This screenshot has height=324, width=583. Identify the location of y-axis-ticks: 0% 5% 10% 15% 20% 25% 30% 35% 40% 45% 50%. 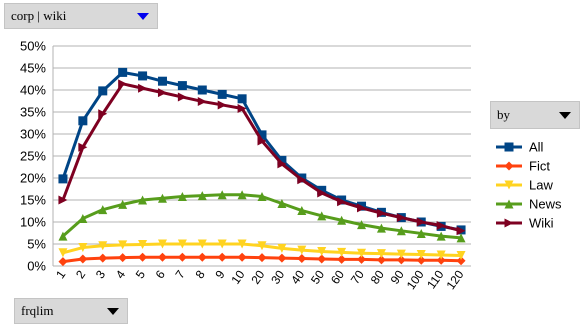
(33, 156).